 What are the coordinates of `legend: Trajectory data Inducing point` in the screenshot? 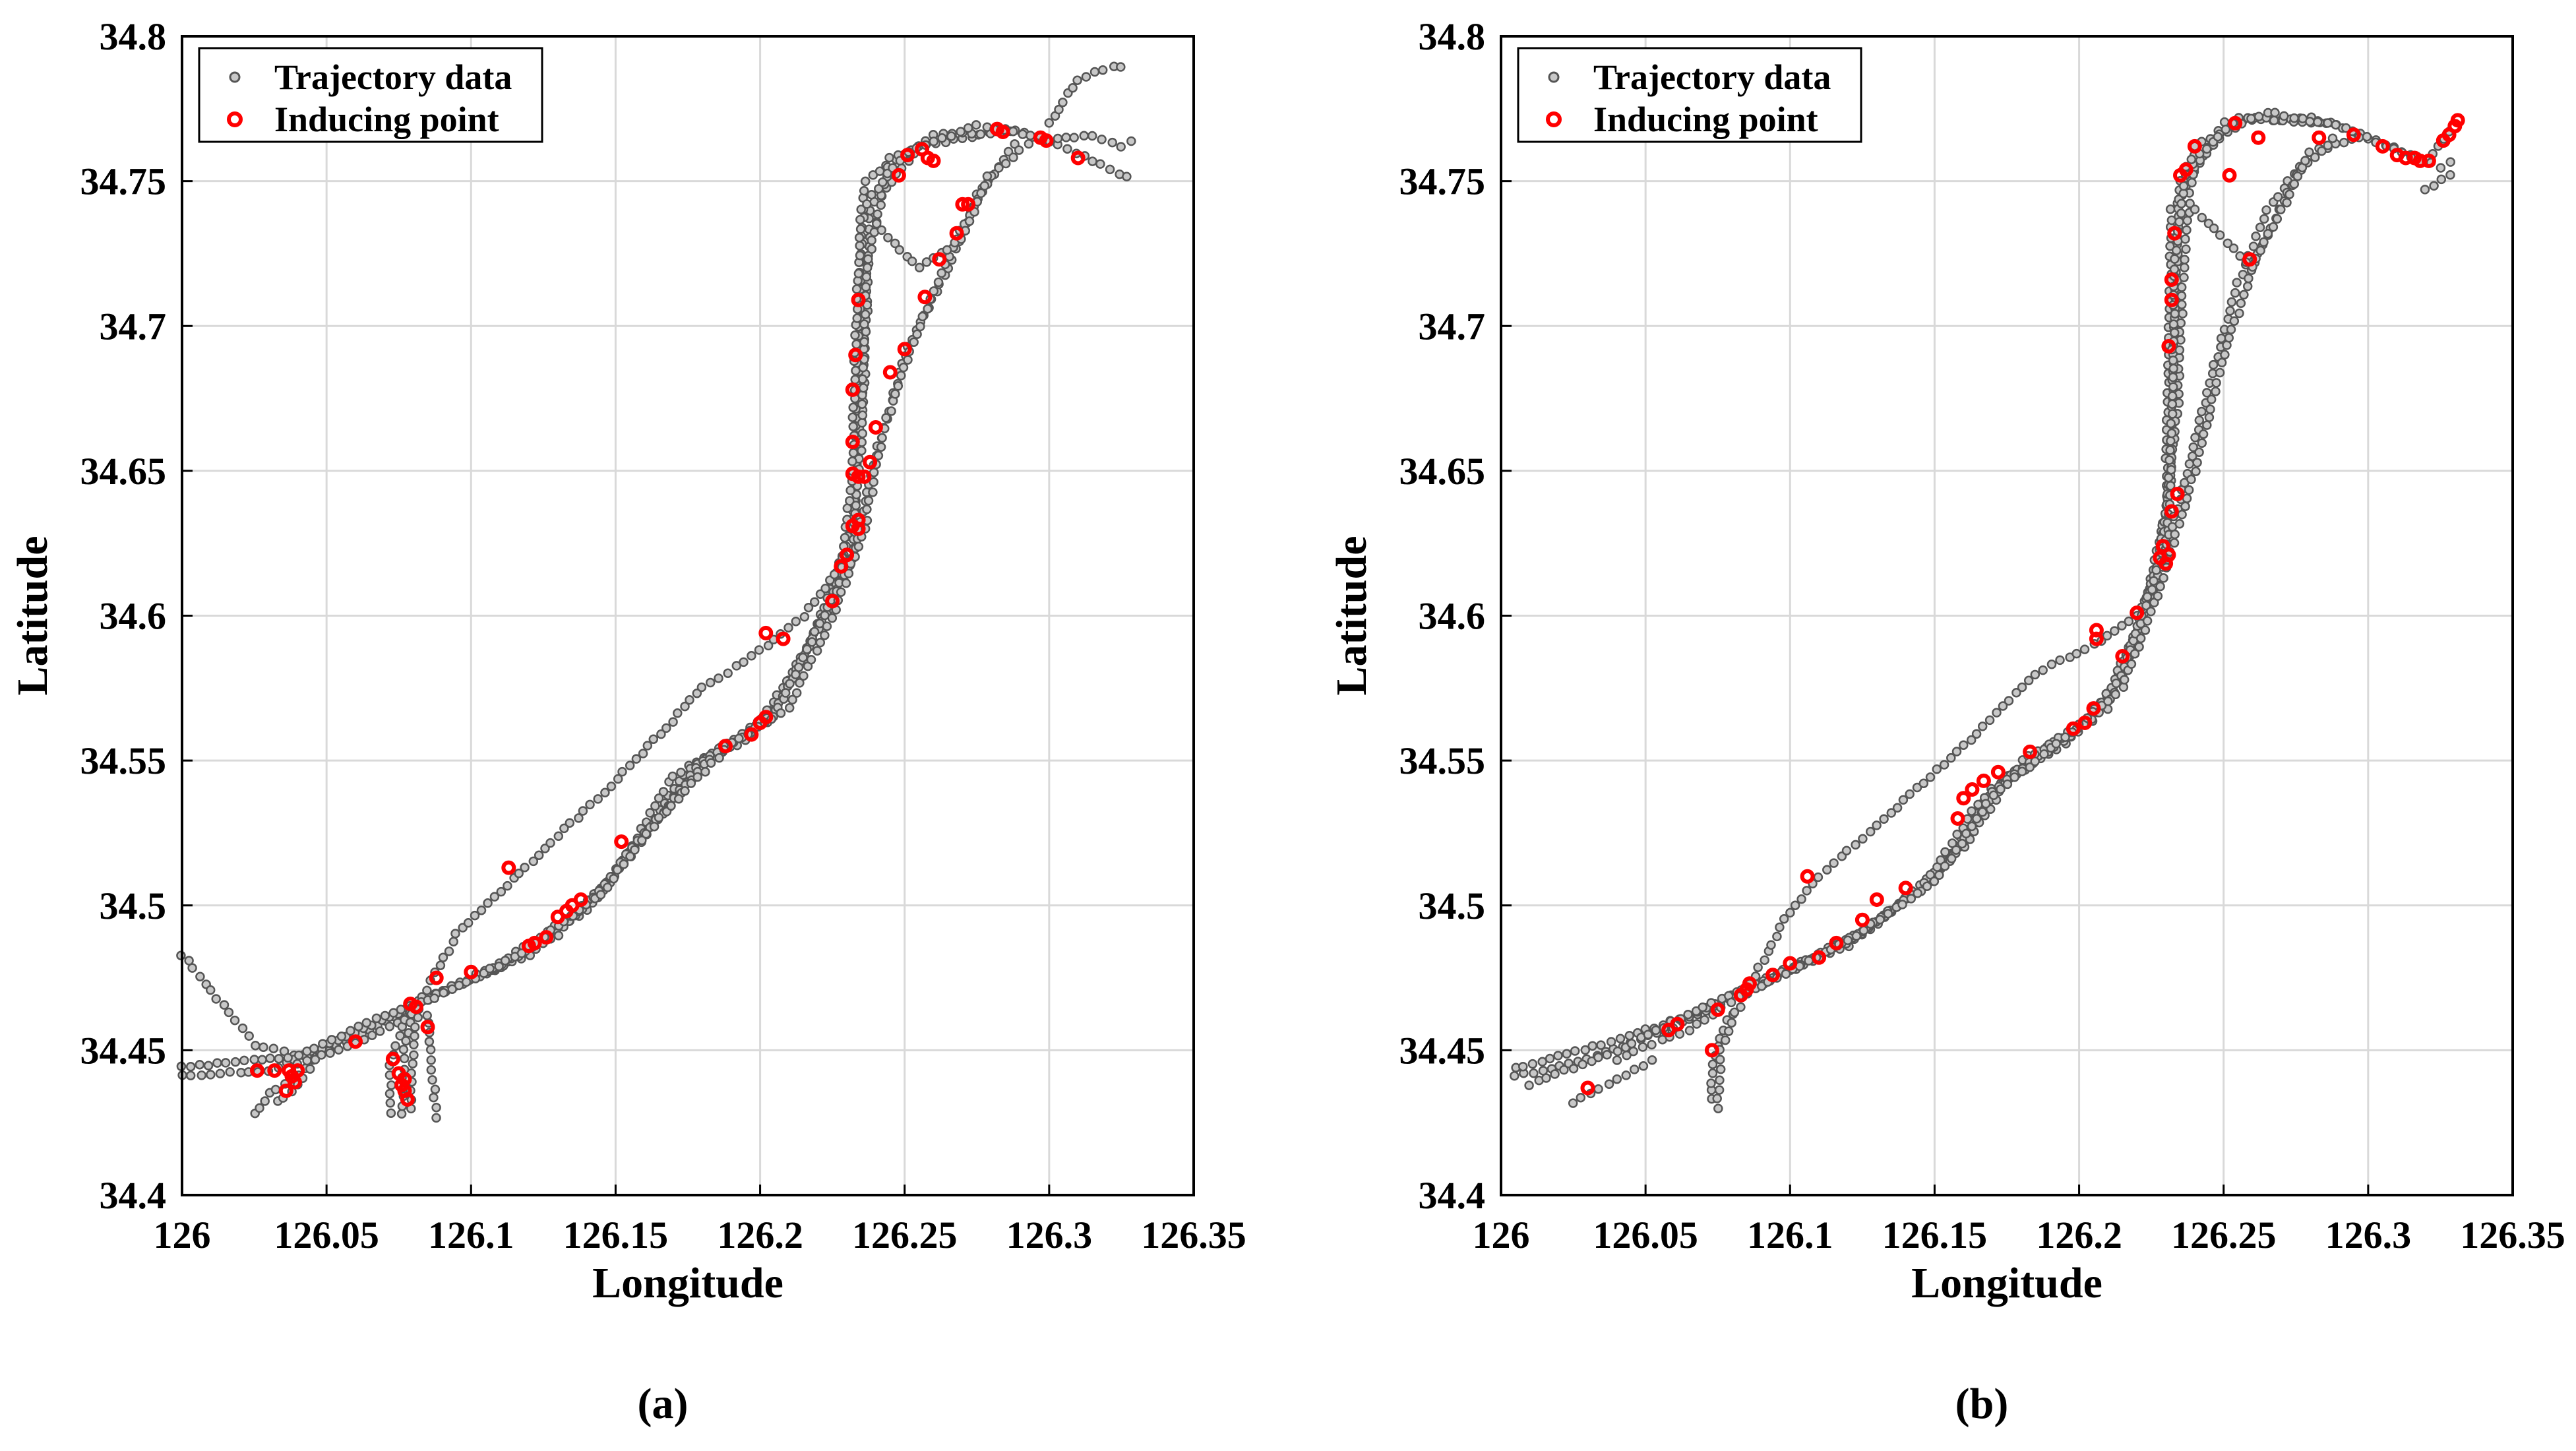 It's located at (370, 95).